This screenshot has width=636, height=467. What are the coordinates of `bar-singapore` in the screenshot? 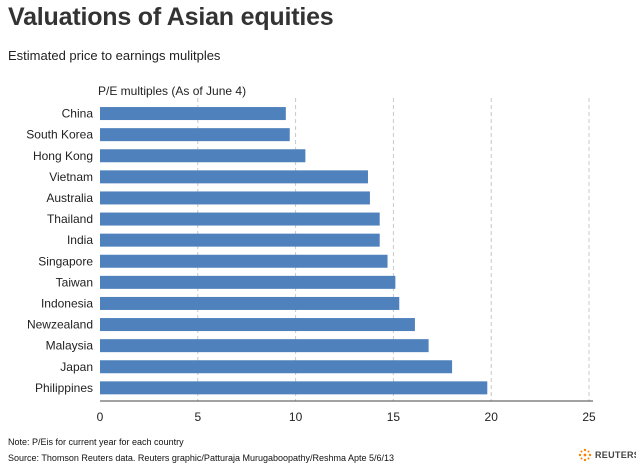 It's located at (244, 261).